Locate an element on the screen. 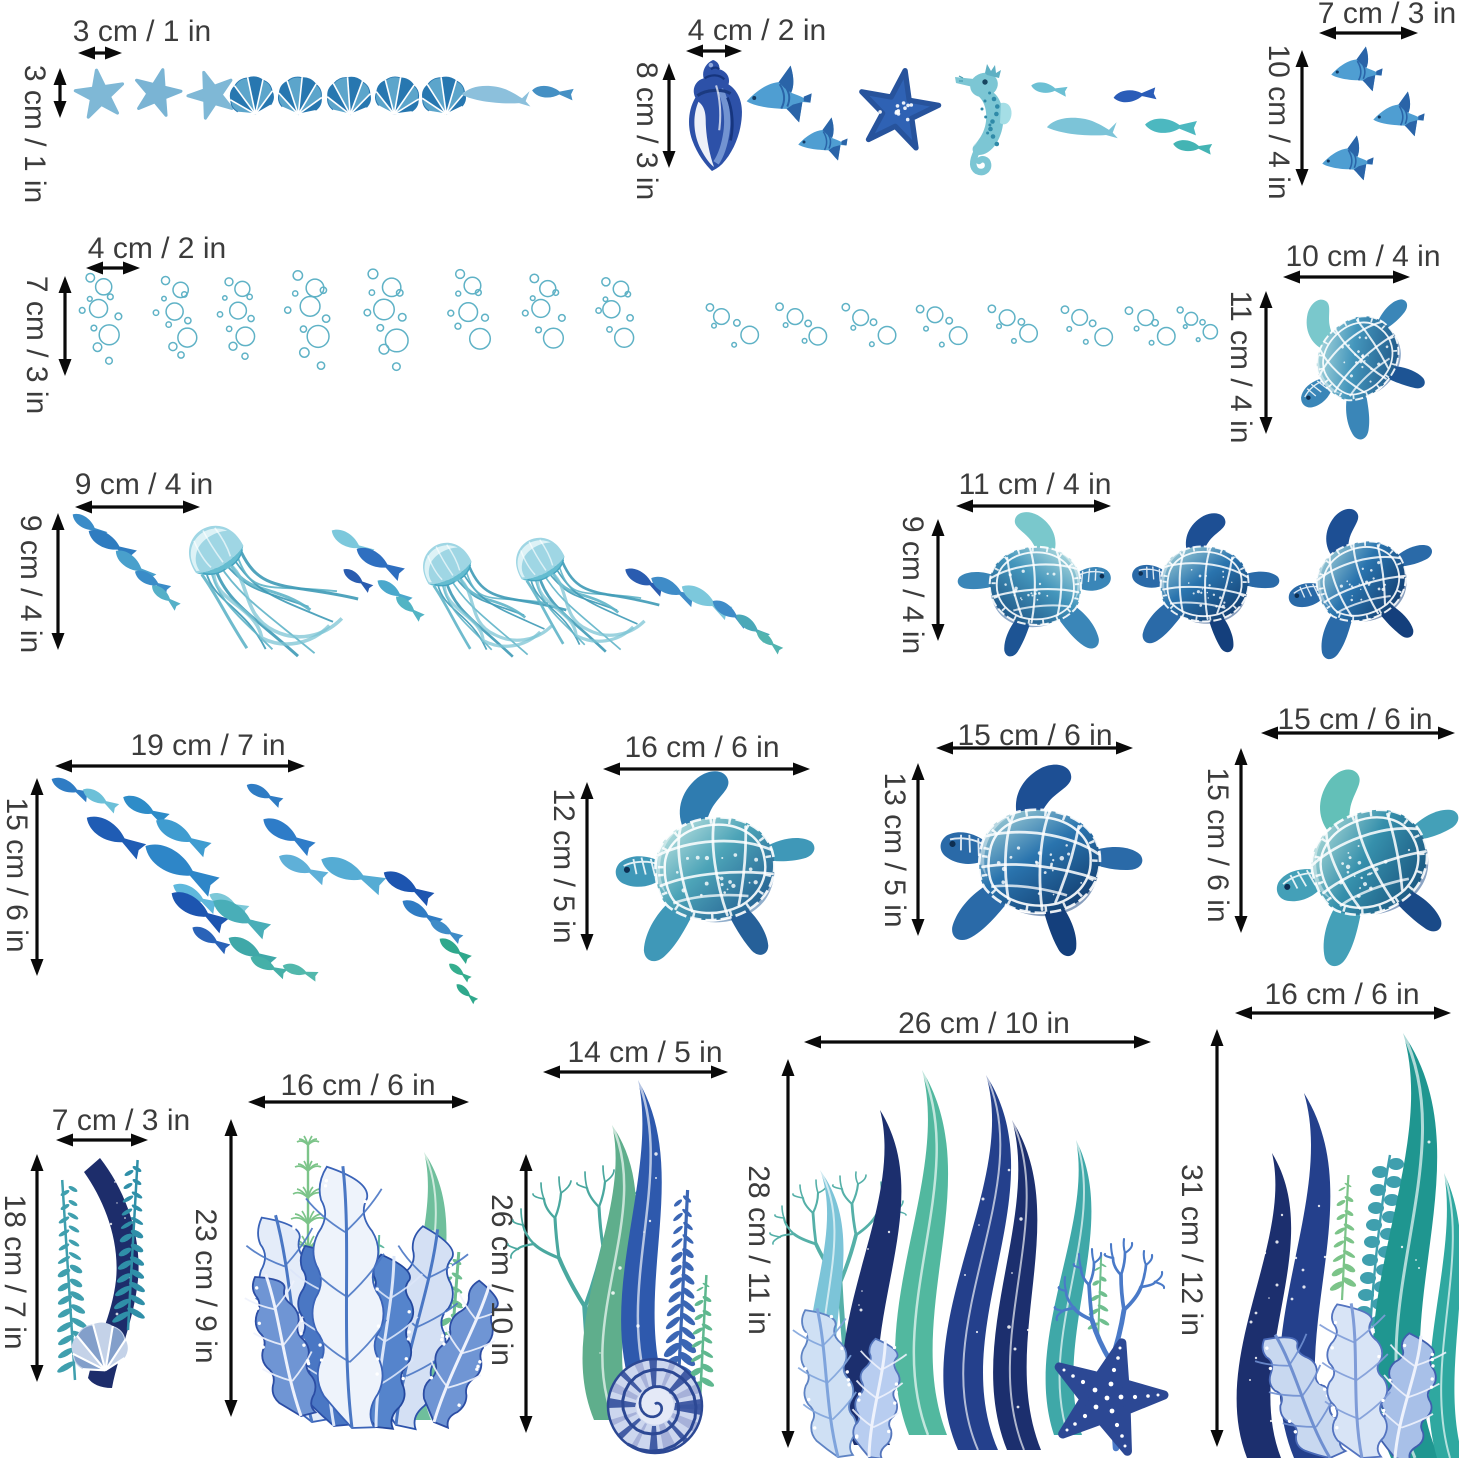  svg-text: 13 cm / 5 in is located at coordinates (894, 849).